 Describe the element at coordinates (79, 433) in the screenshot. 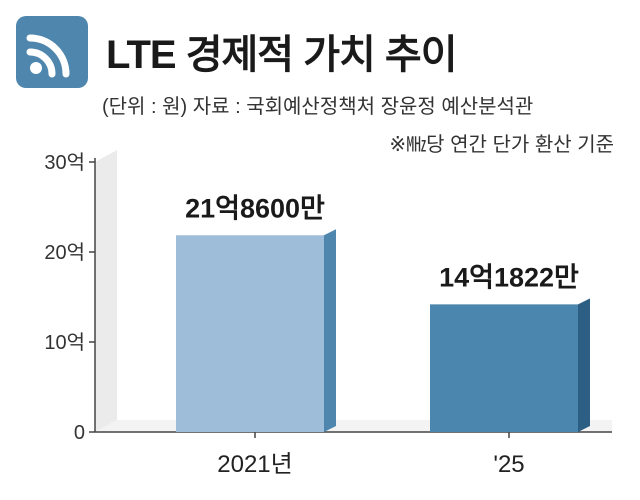

I see `y-tick-label: 0` at that location.